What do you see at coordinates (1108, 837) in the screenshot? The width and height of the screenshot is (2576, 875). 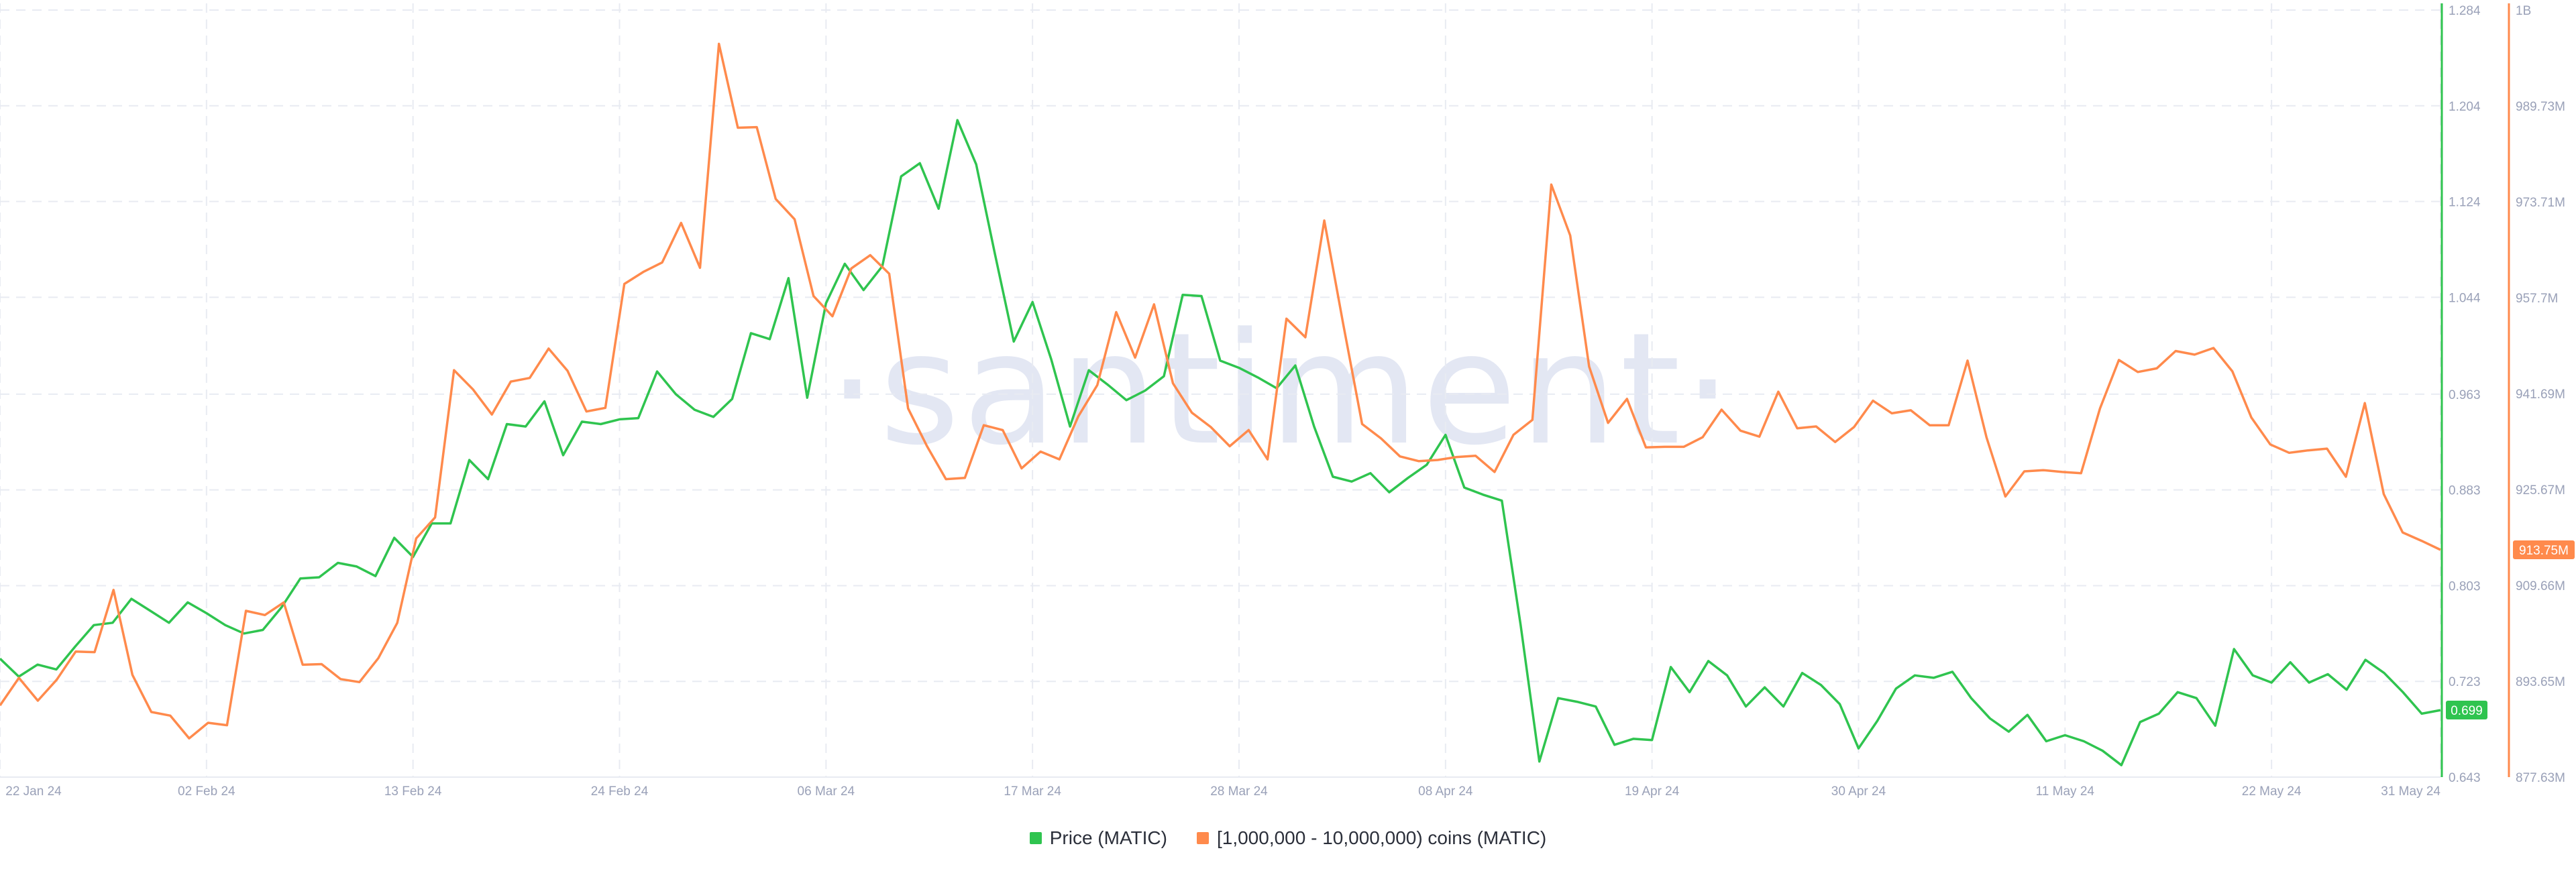 I see `legend-label-price: Price (MATIC)` at bounding box center [1108, 837].